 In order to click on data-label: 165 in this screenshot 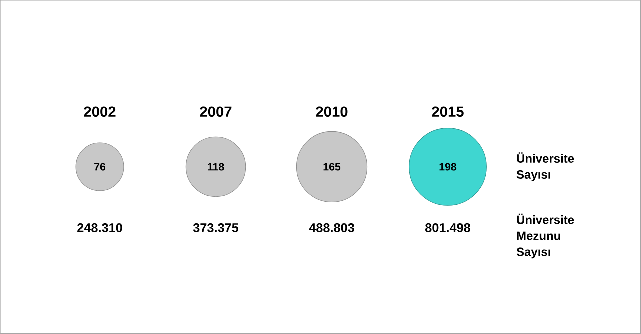, I will do `click(332, 167)`.